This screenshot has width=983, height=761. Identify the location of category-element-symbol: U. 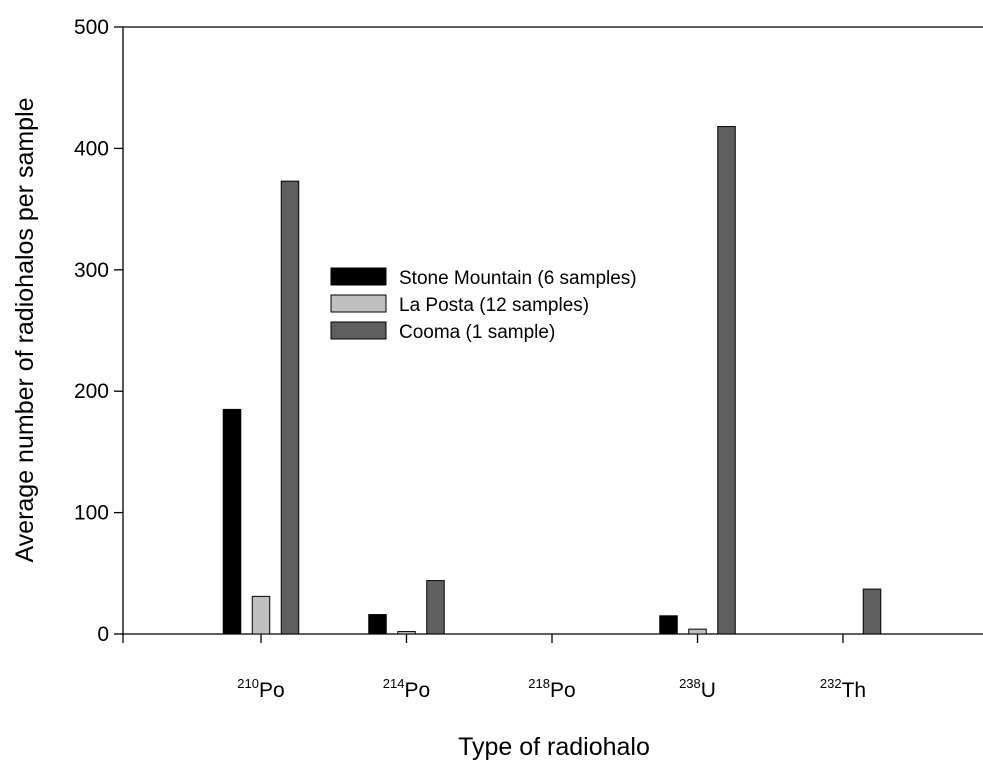
(708, 690).